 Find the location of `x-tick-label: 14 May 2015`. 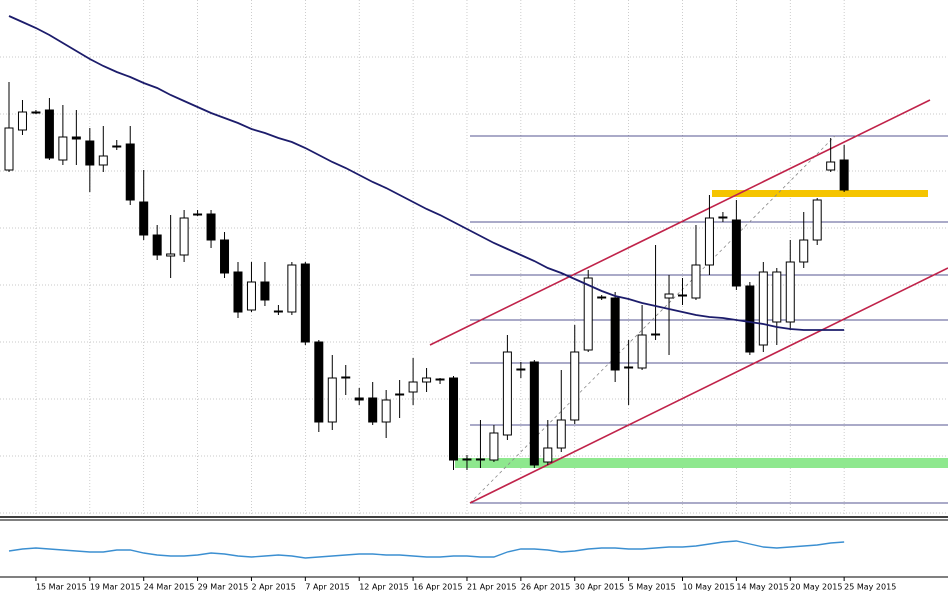

x-tick-label: 14 May 2015 is located at coordinates (762, 587).